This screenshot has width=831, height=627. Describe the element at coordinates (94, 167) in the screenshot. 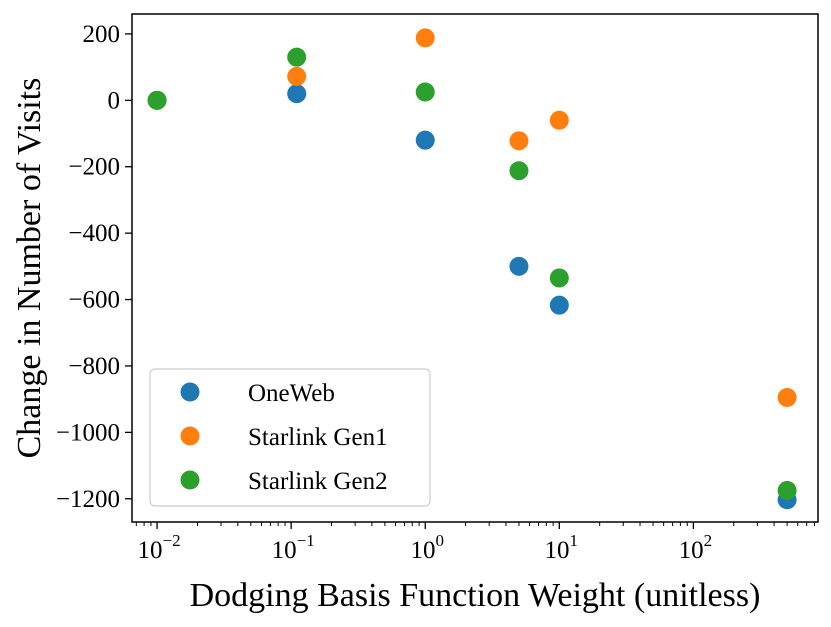

I see `y-tick-label: −200` at that location.